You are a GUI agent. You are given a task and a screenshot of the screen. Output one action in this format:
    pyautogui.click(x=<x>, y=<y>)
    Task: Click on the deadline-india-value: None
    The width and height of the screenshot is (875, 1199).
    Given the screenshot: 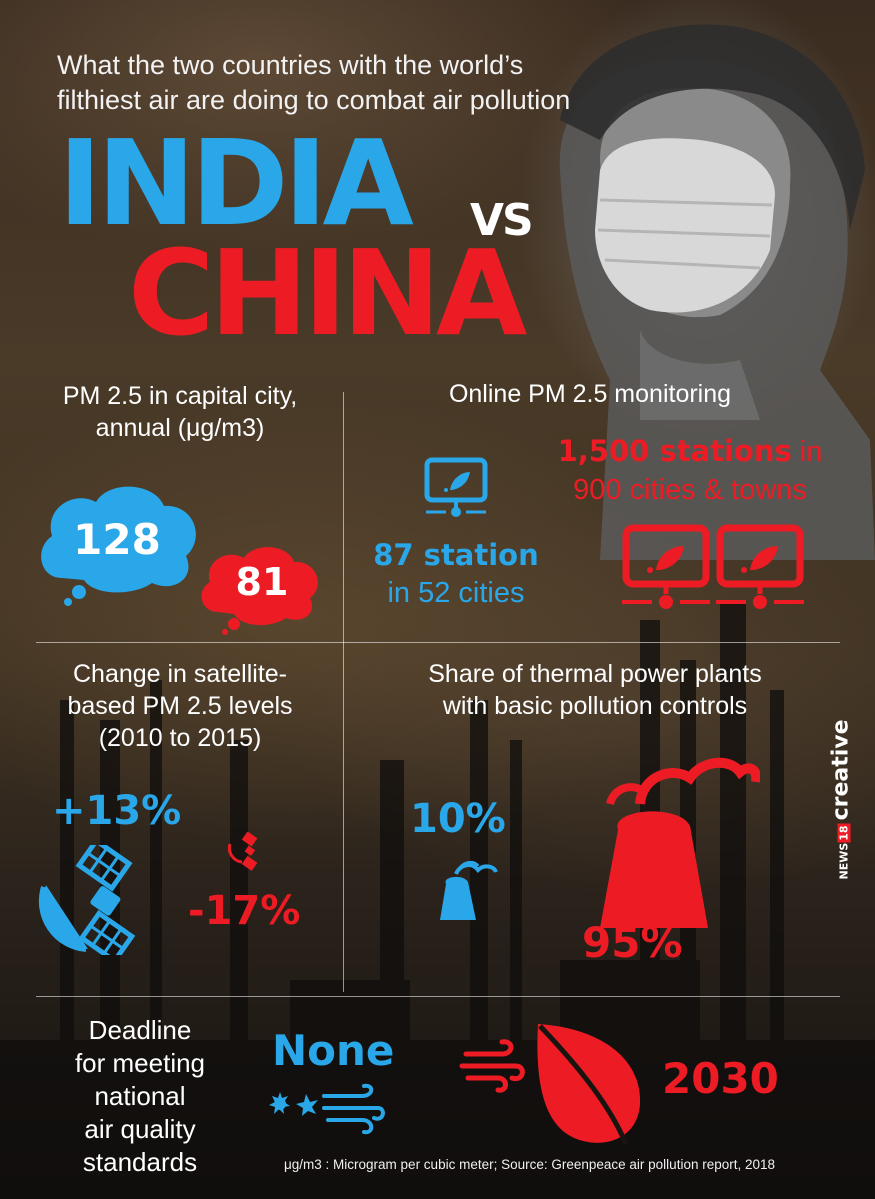 What is the action you would take?
    pyautogui.click(x=333, y=1050)
    